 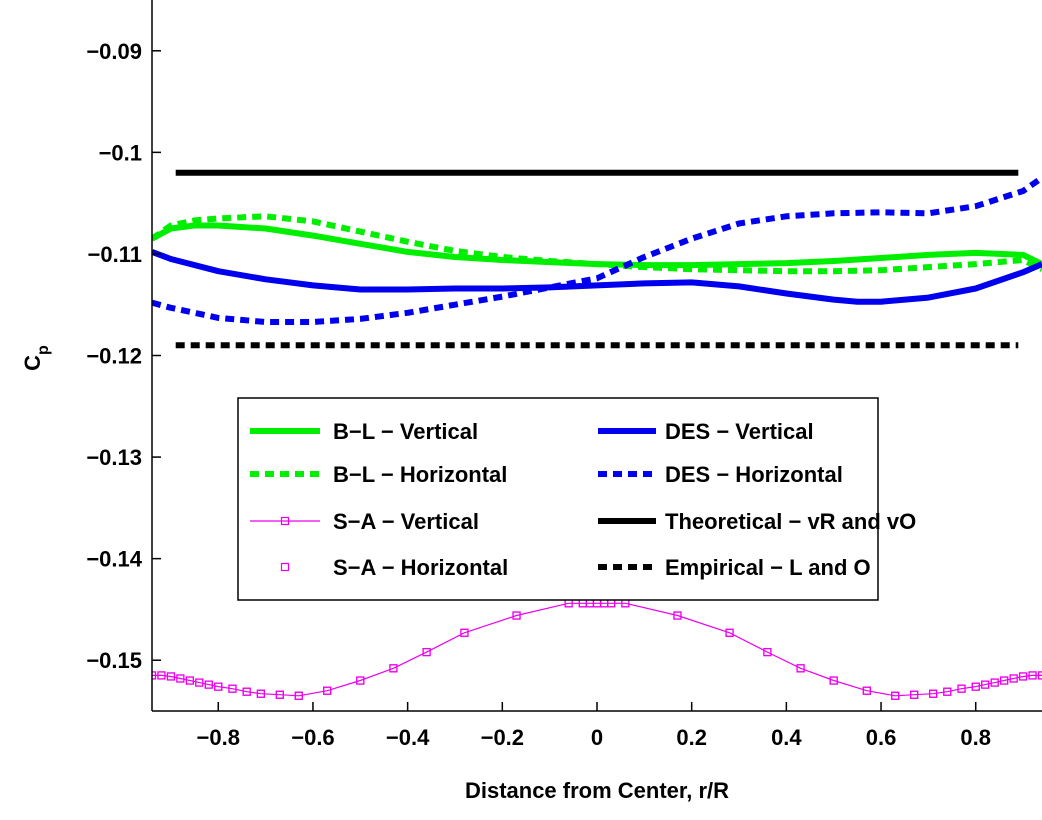 What do you see at coordinates (597, 737) in the screenshot?
I see `x-tick-label: 0` at bounding box center [597, 737].